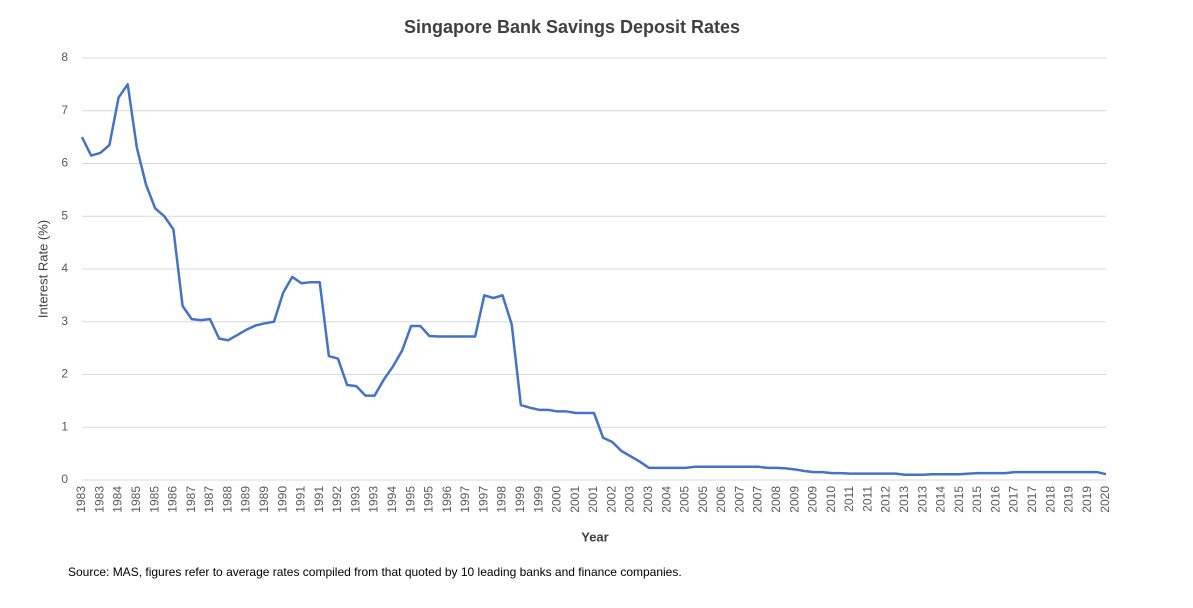 This screenshot has height=608, width=1193. Describe the element at coordinates (64, 215) in the screenshot. I see `y-tick-label: 5` at that location.